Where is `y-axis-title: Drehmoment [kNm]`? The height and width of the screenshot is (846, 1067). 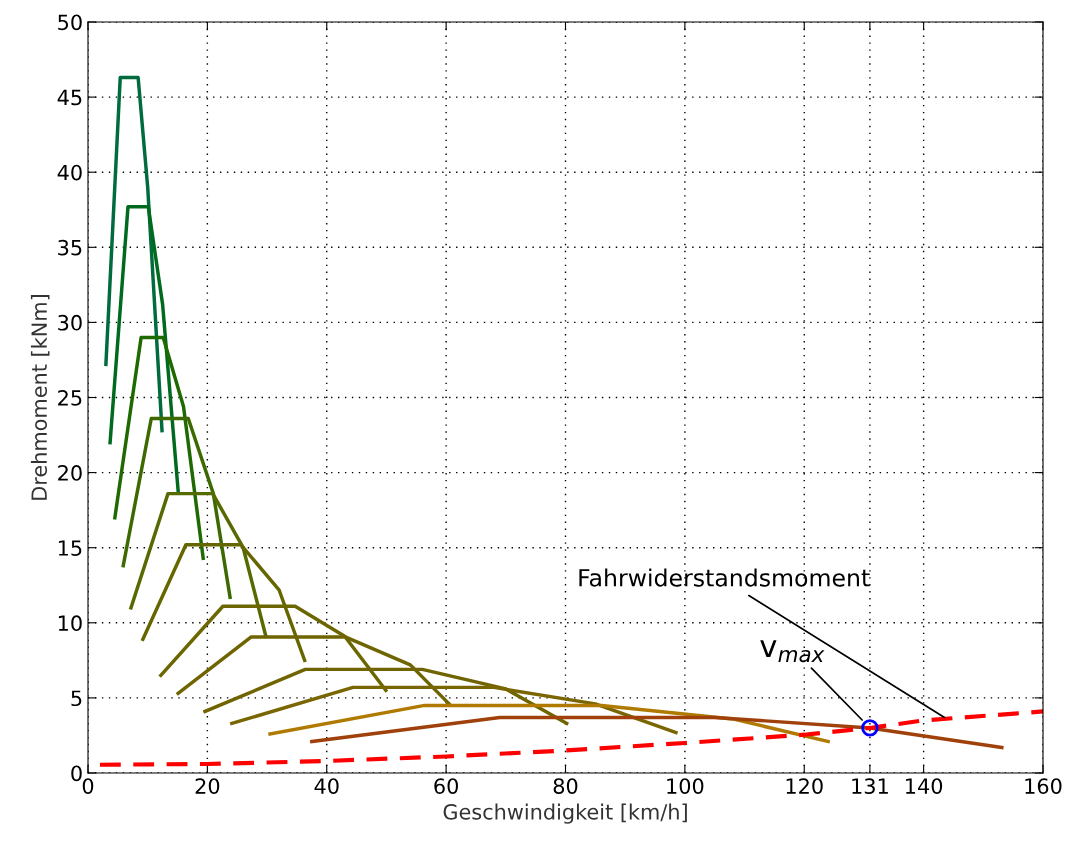
y-axis-title: Drehmoment [kNm] is located at coordinates (40, 397).